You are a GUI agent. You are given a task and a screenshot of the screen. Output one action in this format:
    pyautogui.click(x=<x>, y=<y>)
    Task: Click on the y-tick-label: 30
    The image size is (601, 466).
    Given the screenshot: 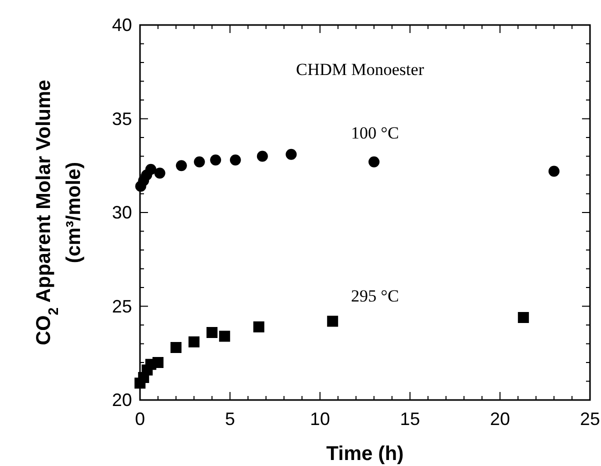 What is the action you would take?
    pyautogui.click(x=122, y=212)
    